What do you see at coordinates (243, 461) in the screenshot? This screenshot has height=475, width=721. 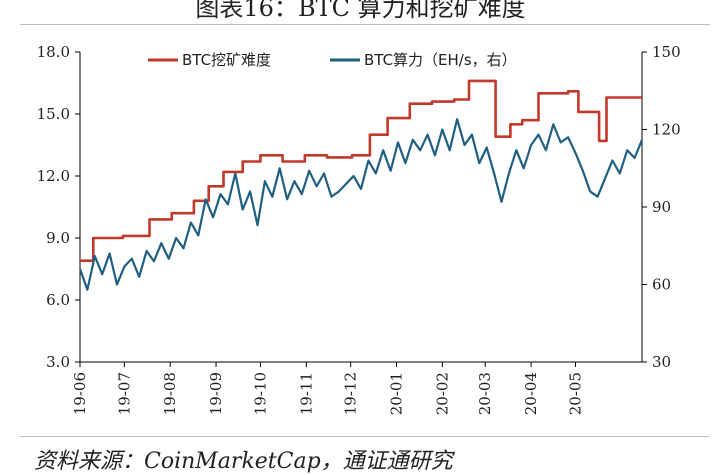 I see `source-note: 资料来源：CoinMarketCap，通证通研究` at bounding box center [243, 461].